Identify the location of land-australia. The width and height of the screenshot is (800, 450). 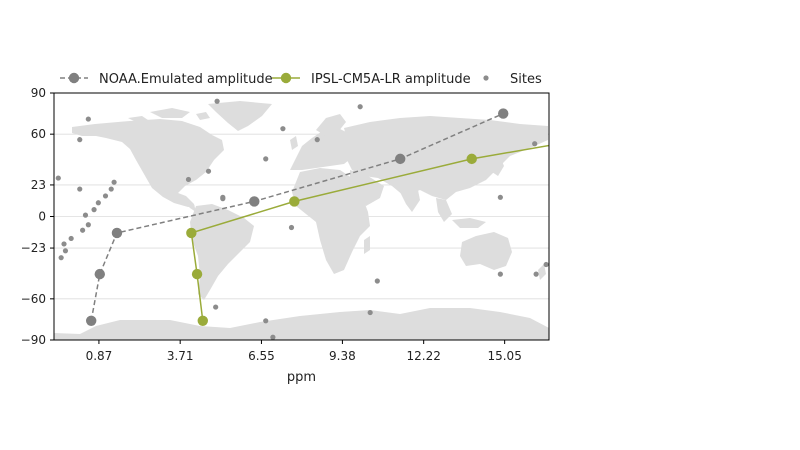
(486, 251).